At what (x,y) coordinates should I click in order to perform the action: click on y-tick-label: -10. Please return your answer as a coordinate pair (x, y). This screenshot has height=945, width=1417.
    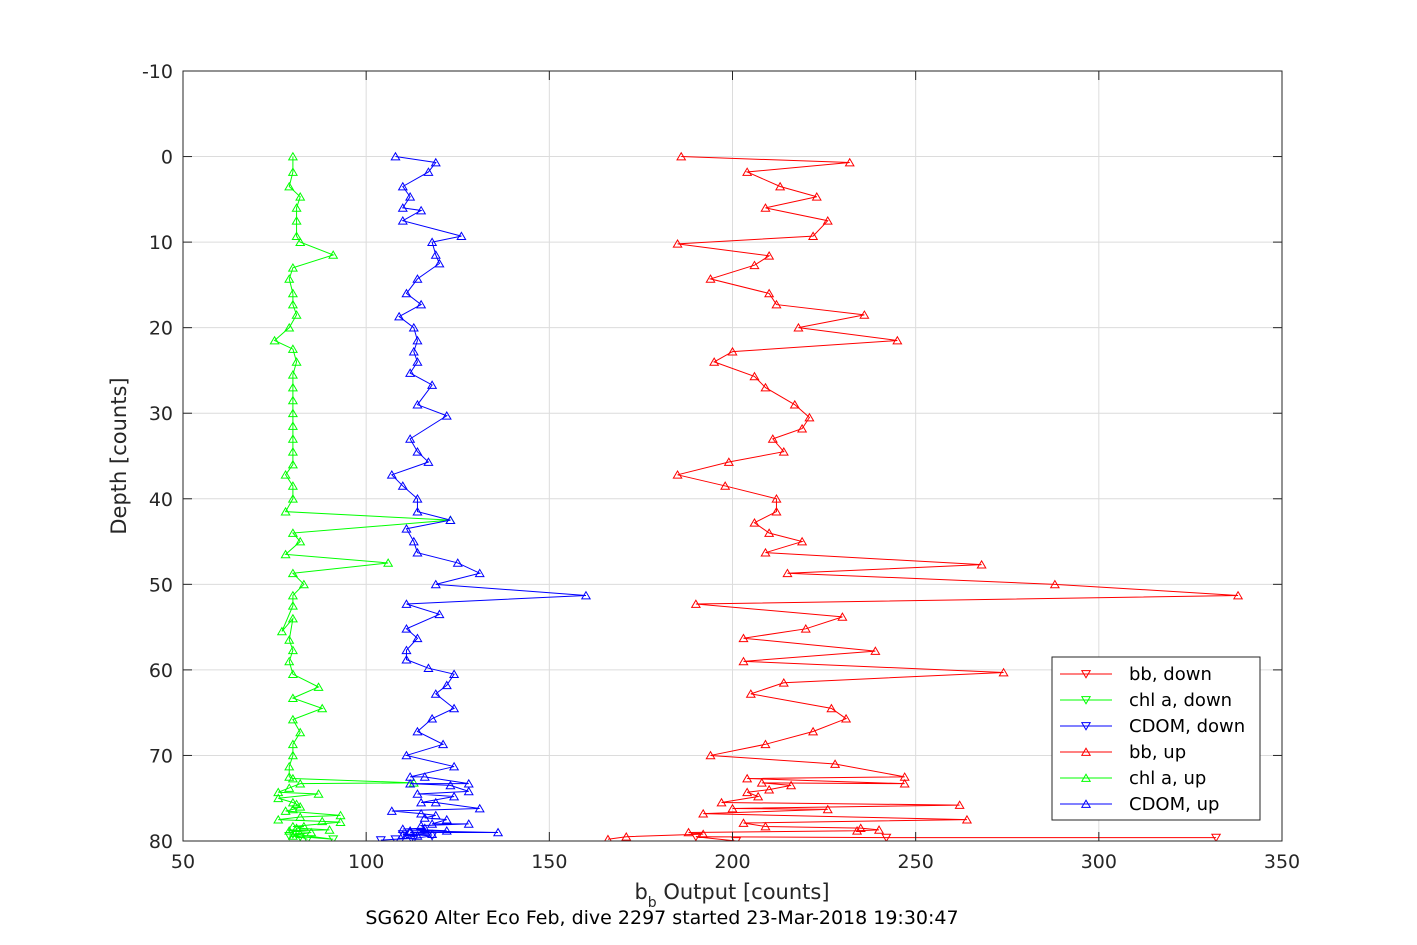
    Looking at the image, I should click on (157, 72).